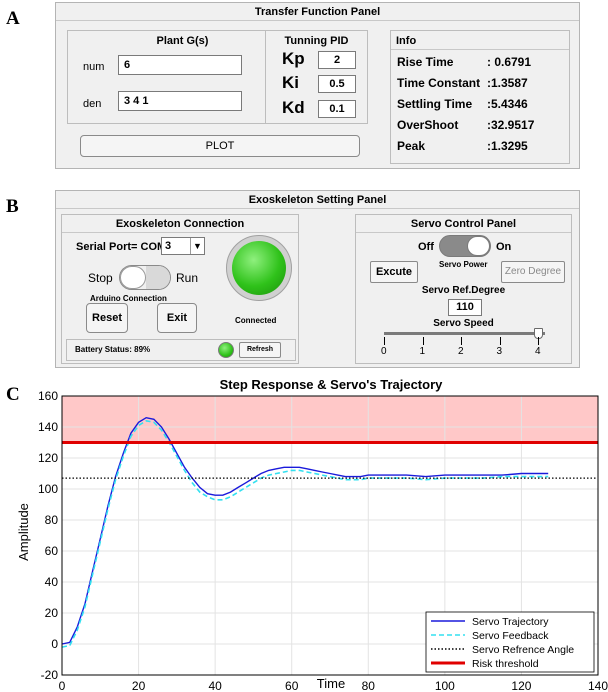  I want to click on info-row-value: : 0.6791, so click(509, 62).